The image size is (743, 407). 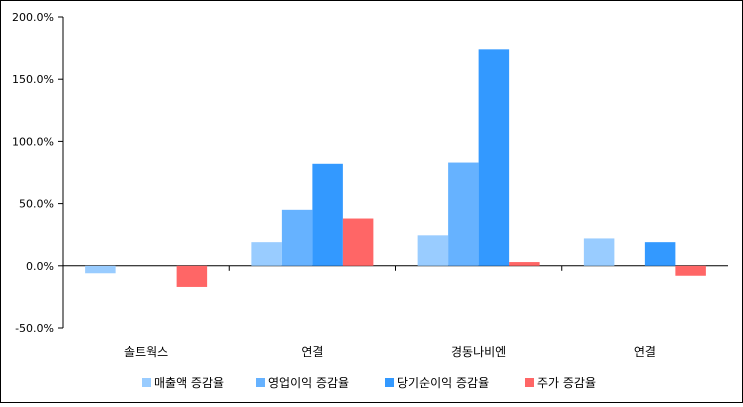 I want to click on y-tick-label: 150.0%, so click(x=33, y=79).